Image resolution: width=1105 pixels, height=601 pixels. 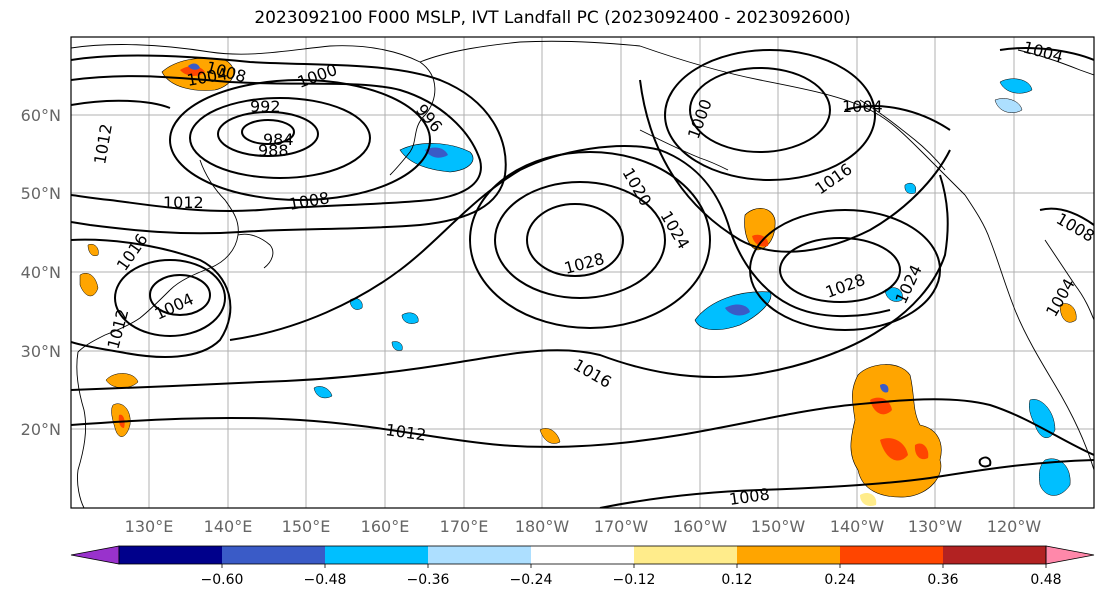 What do you see at coordinates (1045, 580) in the screenshot?
I see `colorbar-tick-label: 0.48` at bounding box center [1045, 580].